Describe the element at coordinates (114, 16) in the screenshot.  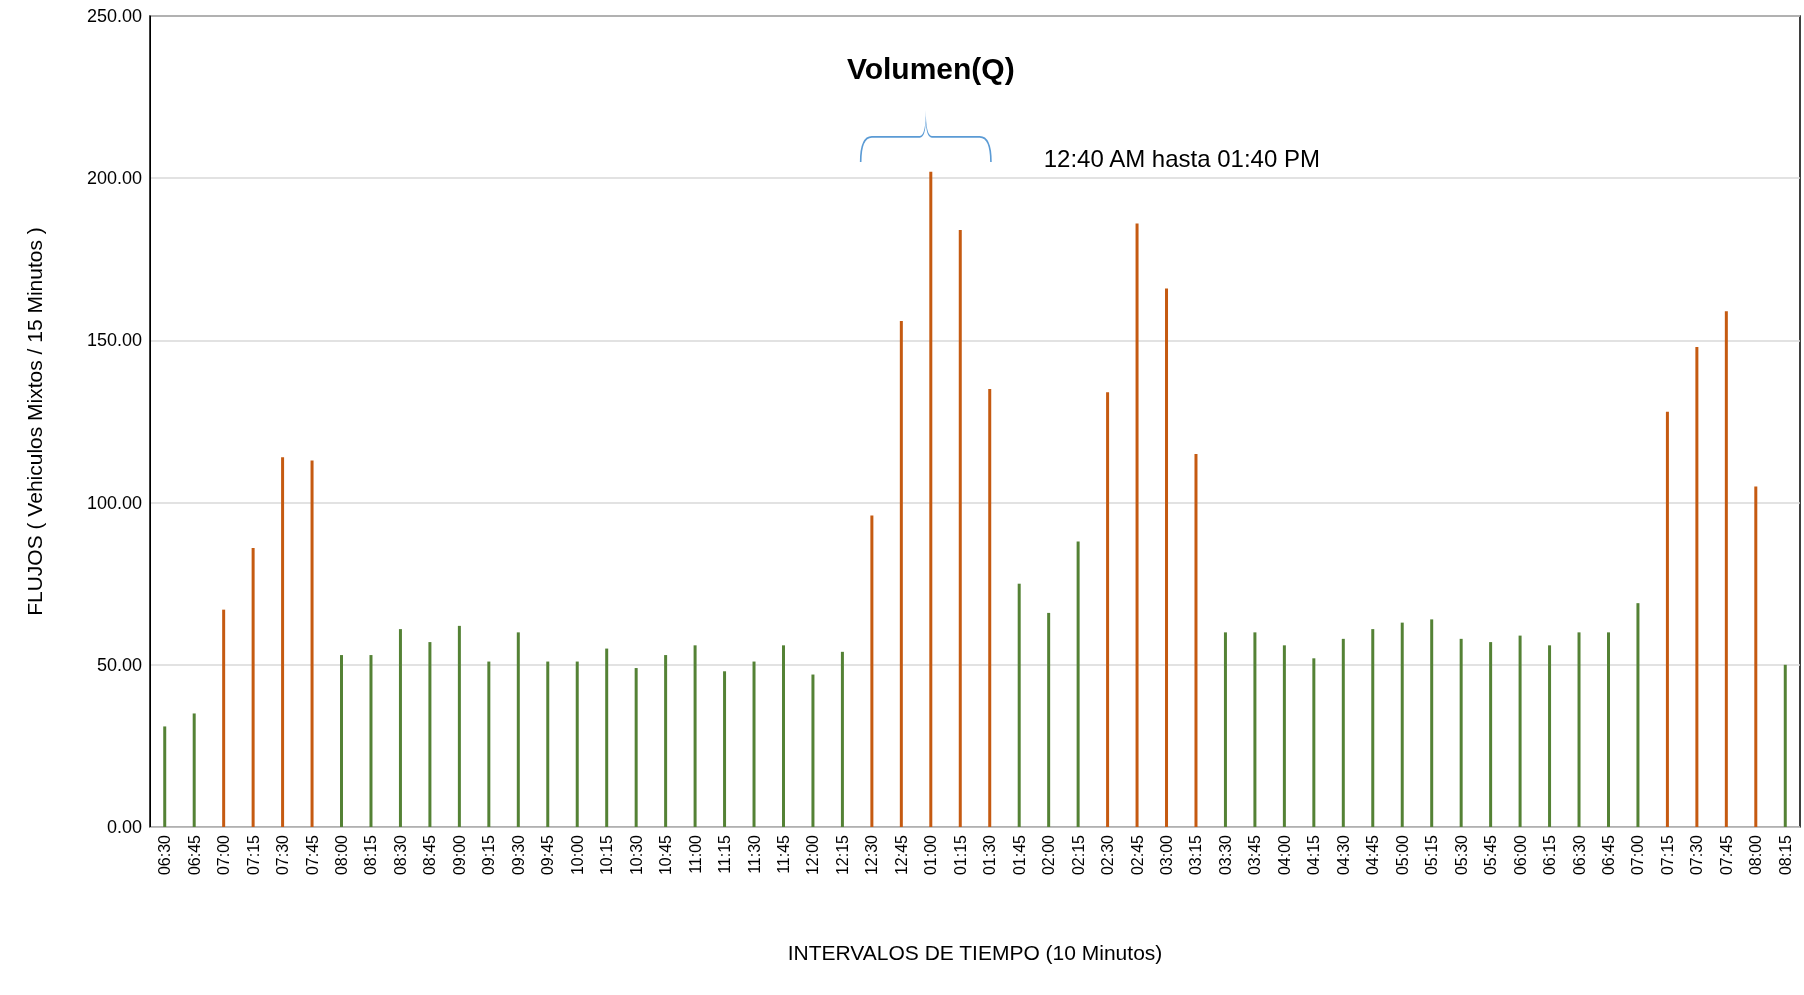
I see `y-tick-label: 250.00` at that location.